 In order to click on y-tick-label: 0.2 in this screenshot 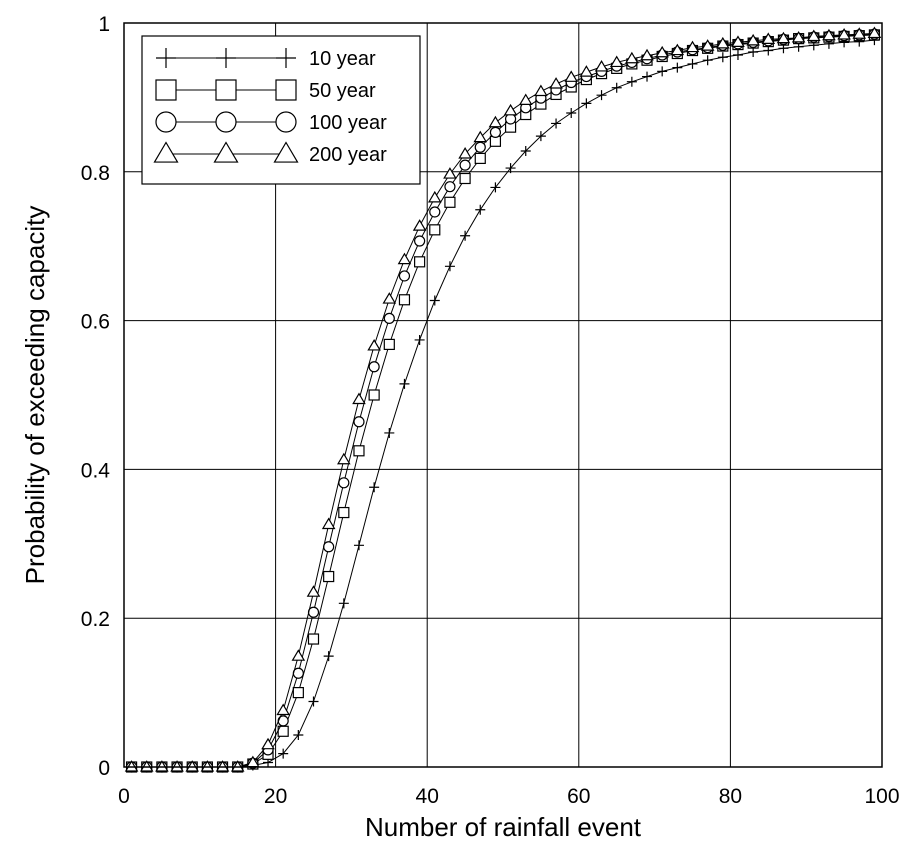, I will do `click(95, 619)`.